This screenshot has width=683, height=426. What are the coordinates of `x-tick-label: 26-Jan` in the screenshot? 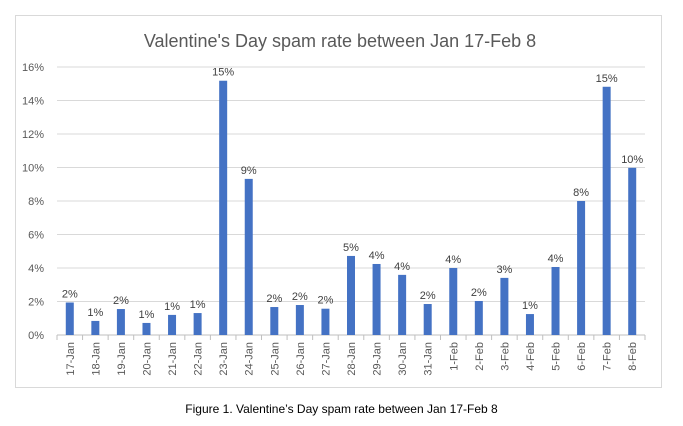 It's located at (301, 359).